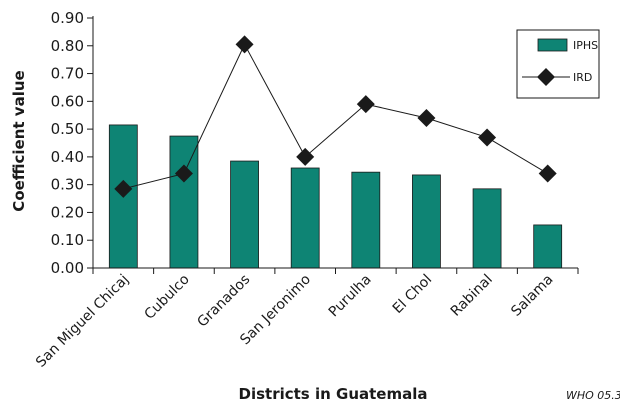 This screenshot has height=412, width=620. Describe the element at coordinates (585, 45) in the screenshot. I see `legend-label-iphs: IPHS` at that location.